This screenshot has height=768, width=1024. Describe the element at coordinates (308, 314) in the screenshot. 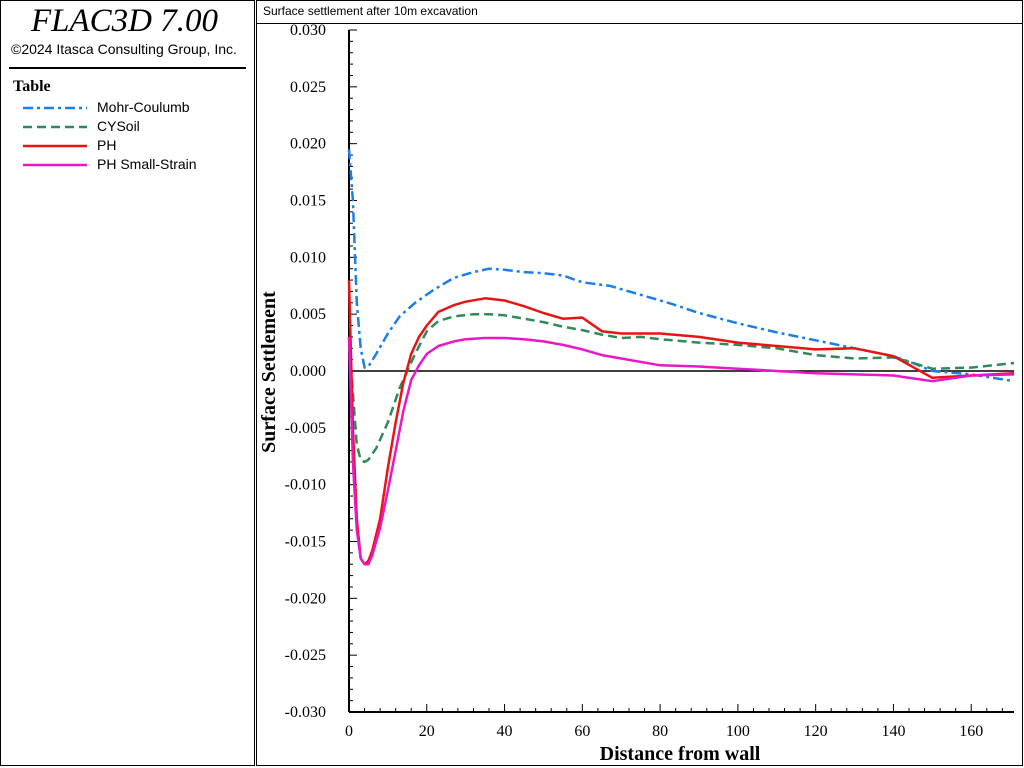

I see `y-tick-label: 0.005` at that location.